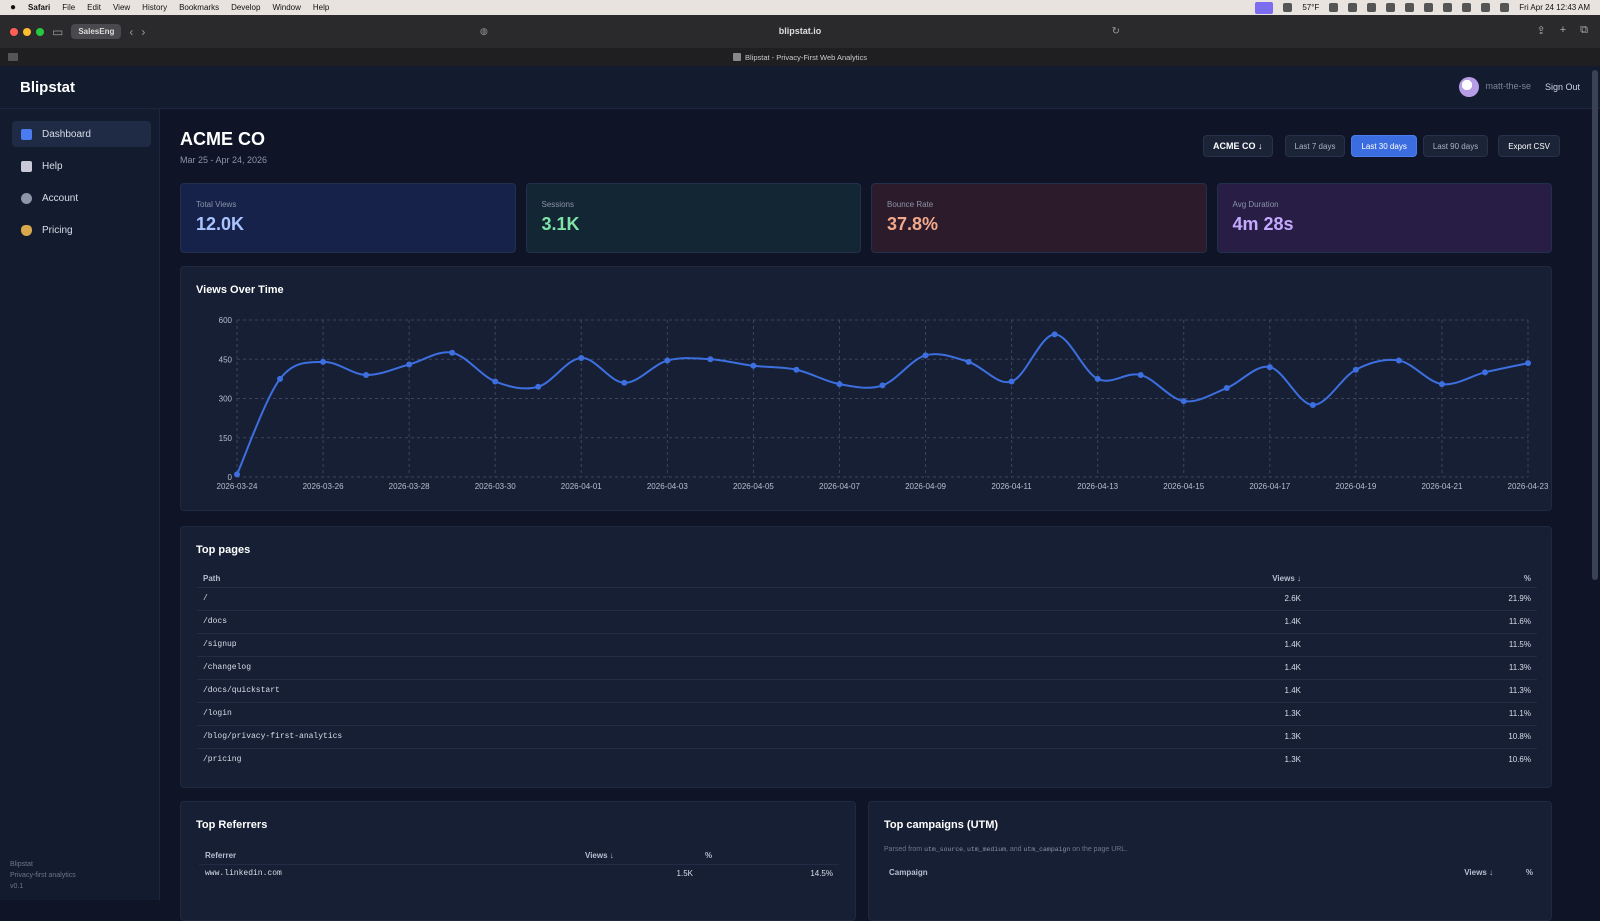 This screenshot has height=921, width=1600. What do you see at coordinates (867, 736) in the screenshot?
I see `table-row: /blog/privacy-first-analytics 1.3K 10.8%` at bounding box center [867, 736].